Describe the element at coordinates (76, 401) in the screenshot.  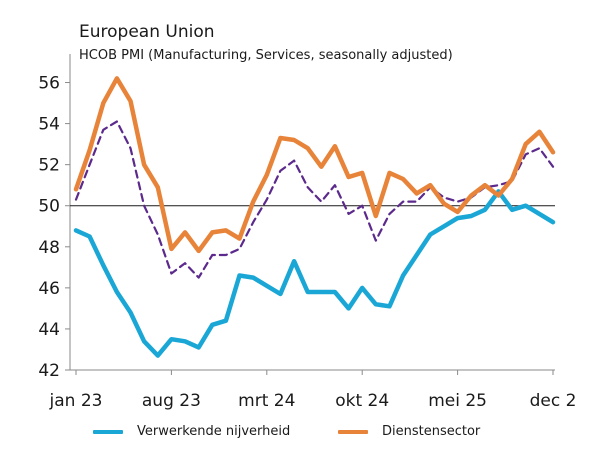
I see `x-tick-label: jan 23` at that location.